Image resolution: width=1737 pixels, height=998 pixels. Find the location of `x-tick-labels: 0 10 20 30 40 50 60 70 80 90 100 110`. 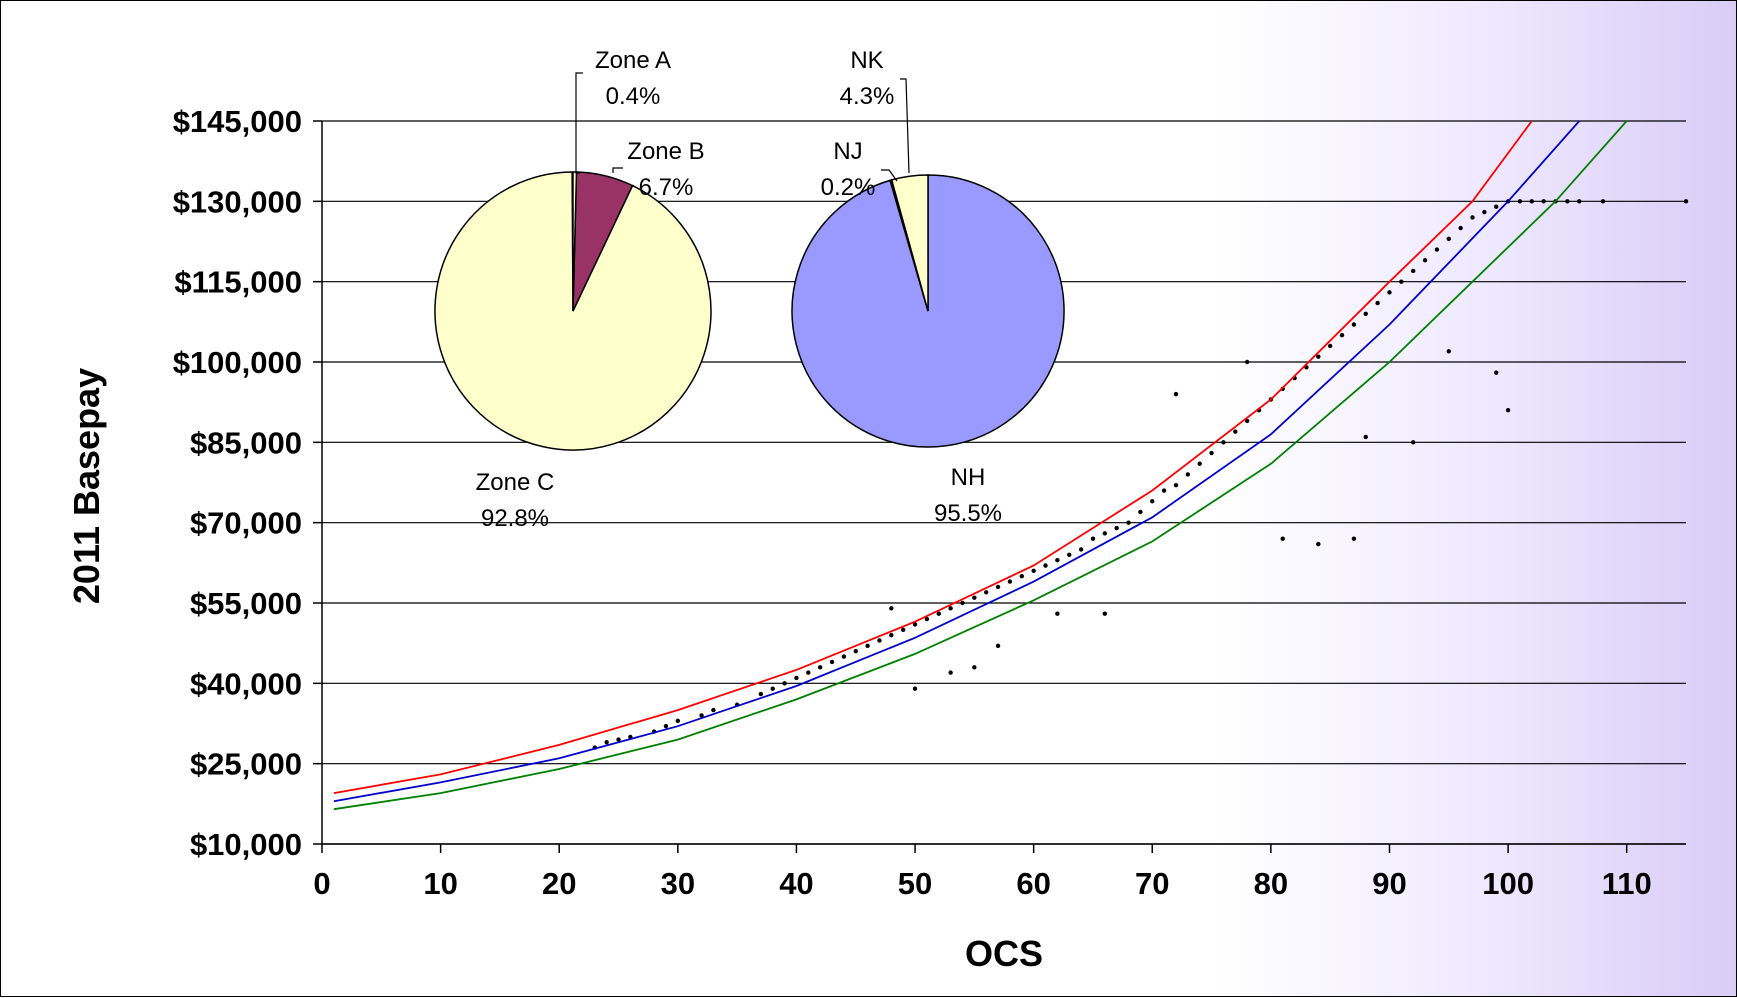

x-tick-labels: 0 10 20 30 40 50 60 70 80 90 100 110 is located at coordinates (982, 883).